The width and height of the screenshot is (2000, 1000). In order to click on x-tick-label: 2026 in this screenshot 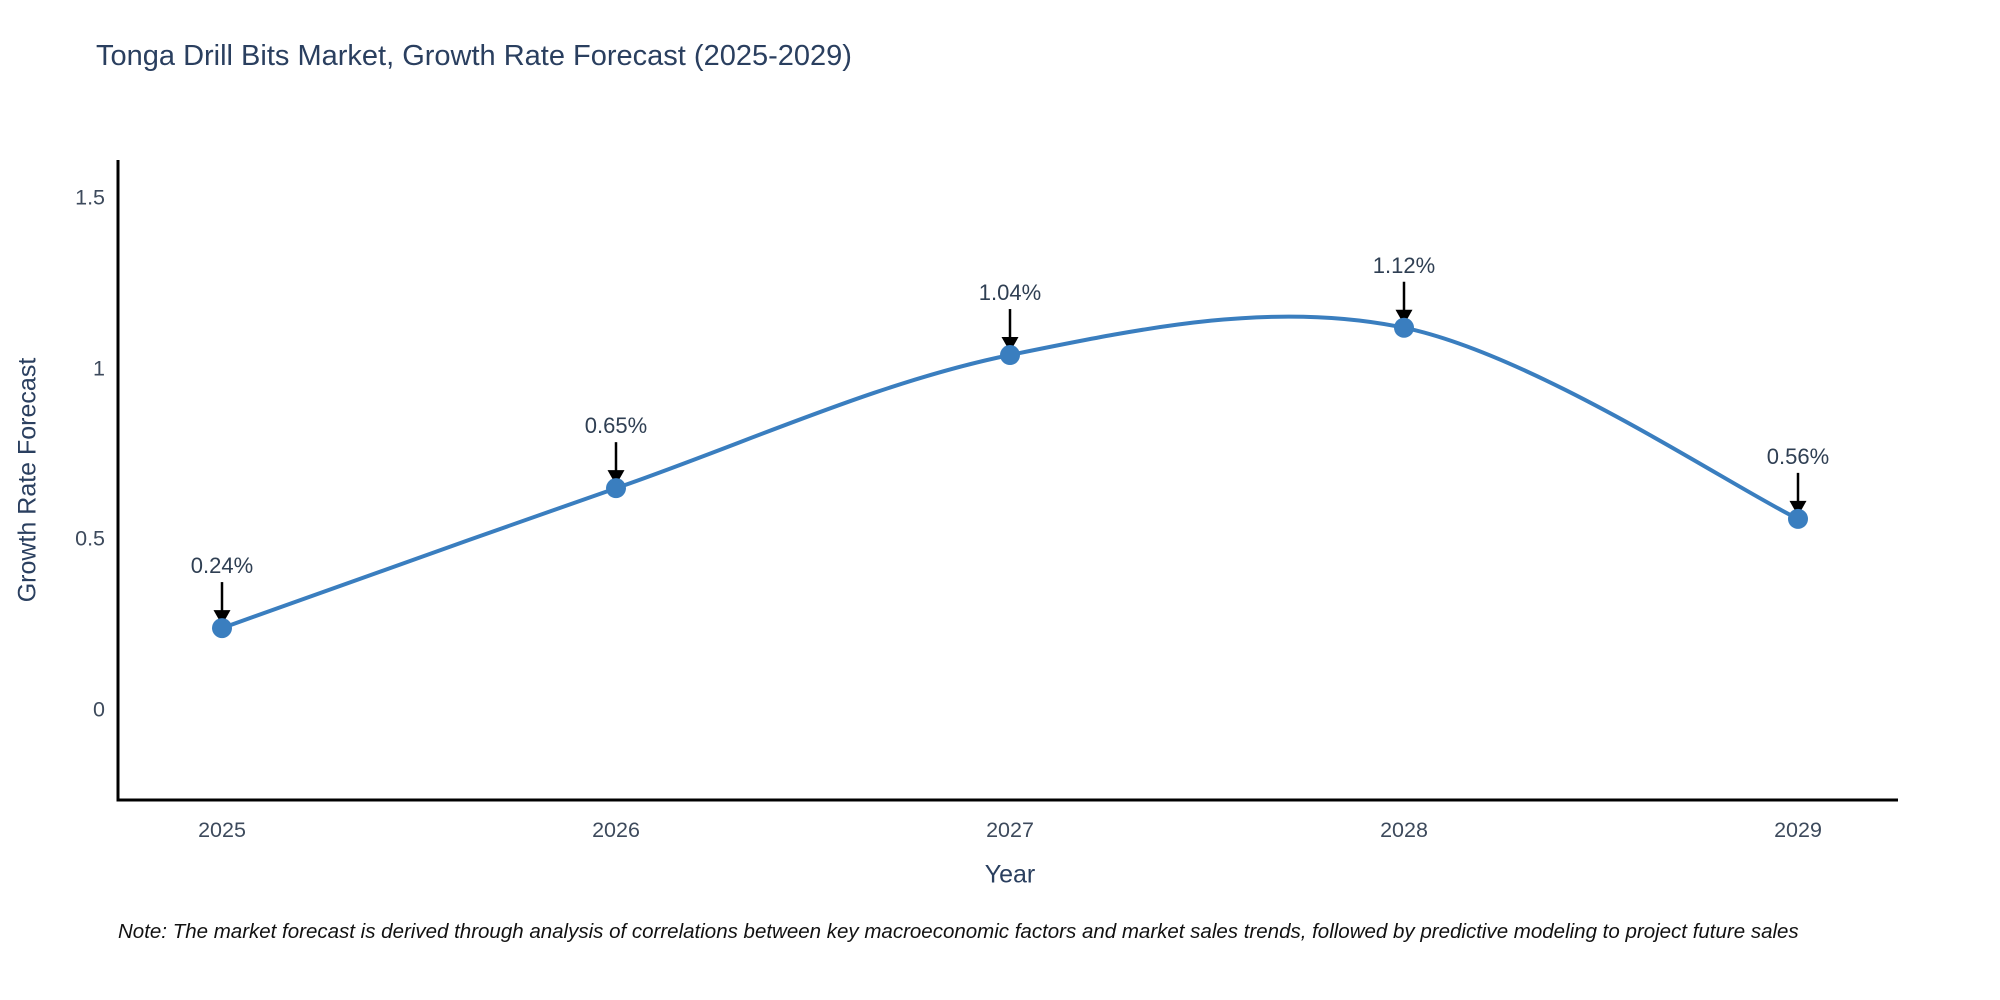, I will do `click(616, 830)`.